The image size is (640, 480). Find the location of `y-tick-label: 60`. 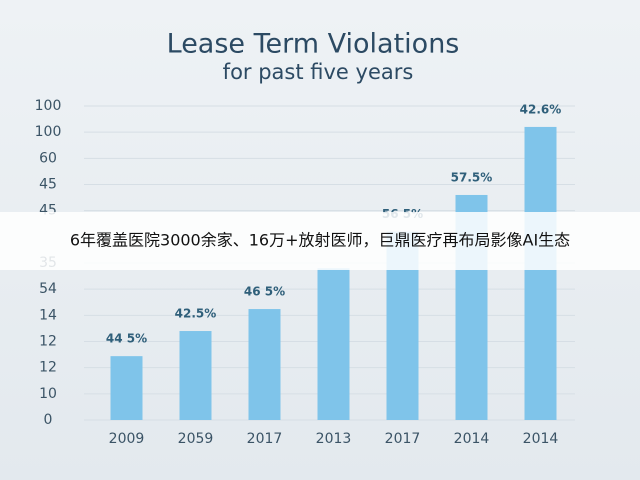

y-tick-label: 60 is located at coordinates (48, 158).